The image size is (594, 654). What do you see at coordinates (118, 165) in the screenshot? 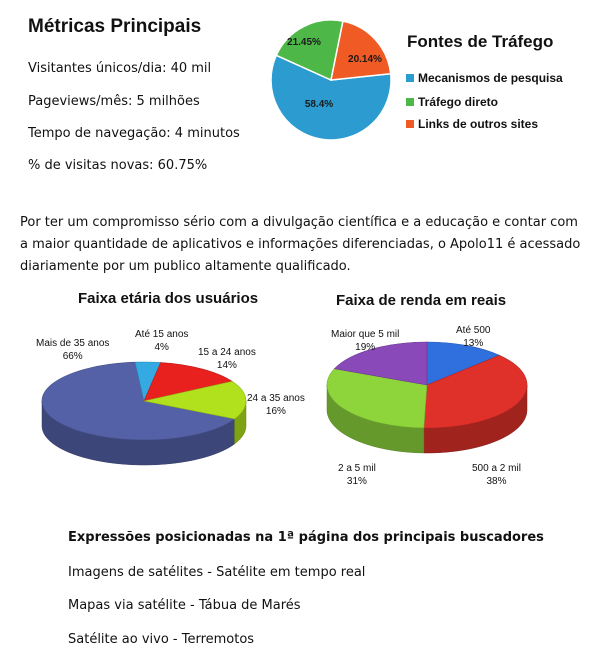
I see `metric-new-visits: % de visitas novas: 60.75%` at bounding box center [118, 165].